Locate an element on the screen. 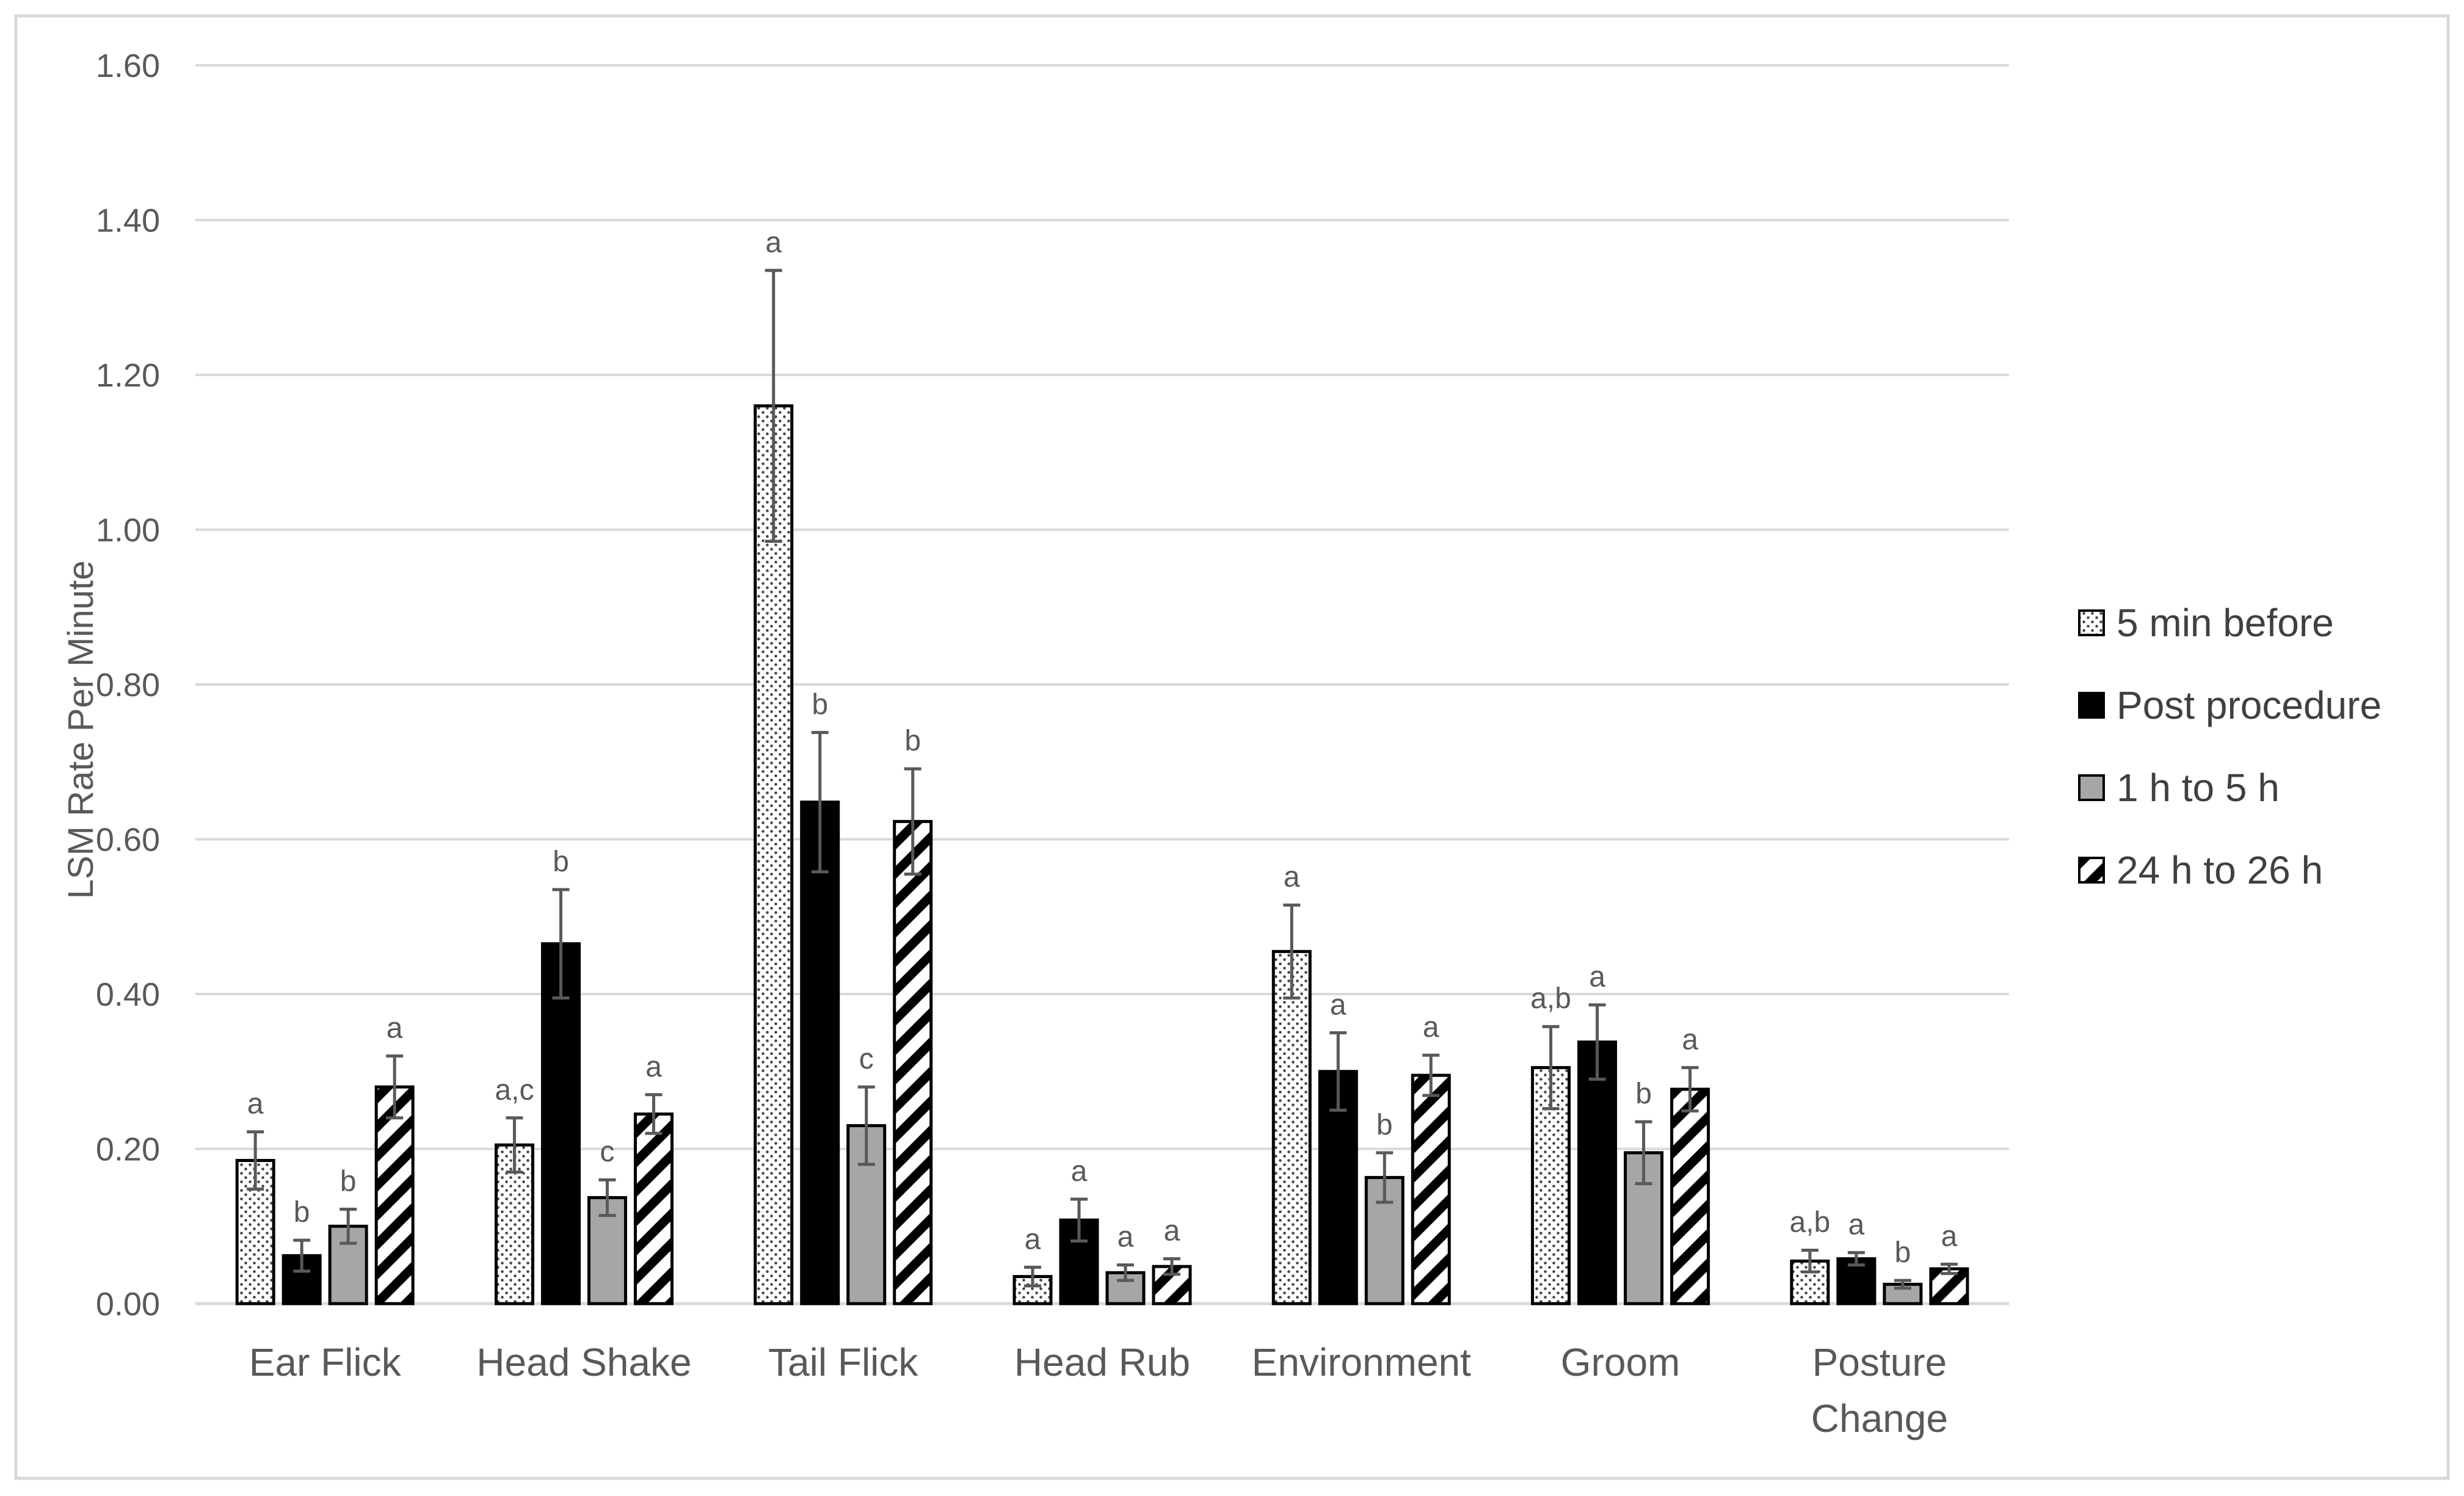  significance-label: a,c is located at coordinates (514, 1090).